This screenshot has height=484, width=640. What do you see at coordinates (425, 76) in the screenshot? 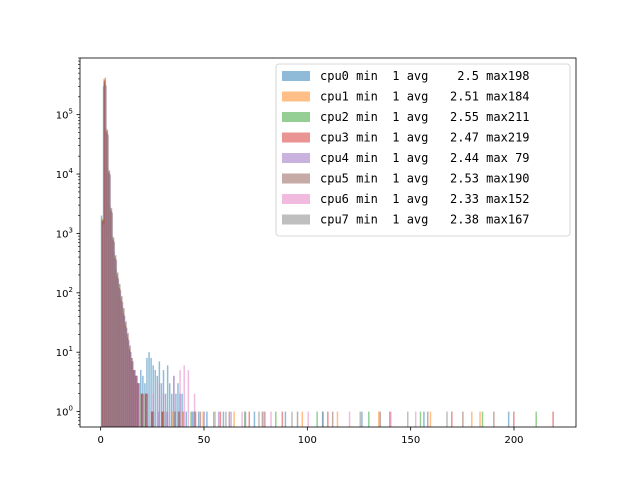
I see `legend-label: cpu0 min 1 avg 2.5 max198` at bounding box center [425, 76].